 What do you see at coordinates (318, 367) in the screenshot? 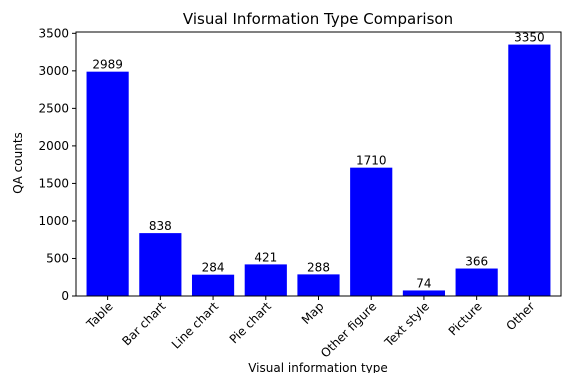
I see `x-axis-label: Visual information type` at bounding box center [318, 367].